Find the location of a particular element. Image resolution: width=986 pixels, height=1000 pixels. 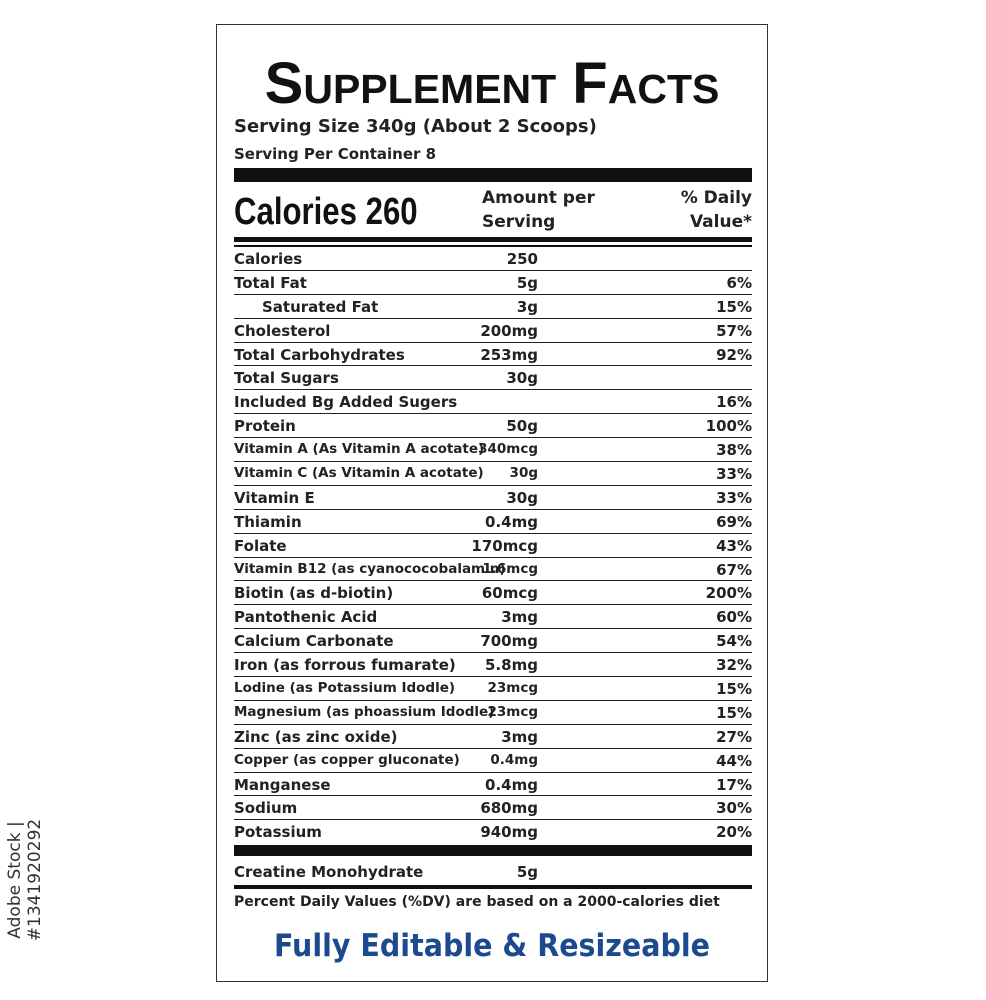

daily-value: 54% is located at coordinates (734, 641).